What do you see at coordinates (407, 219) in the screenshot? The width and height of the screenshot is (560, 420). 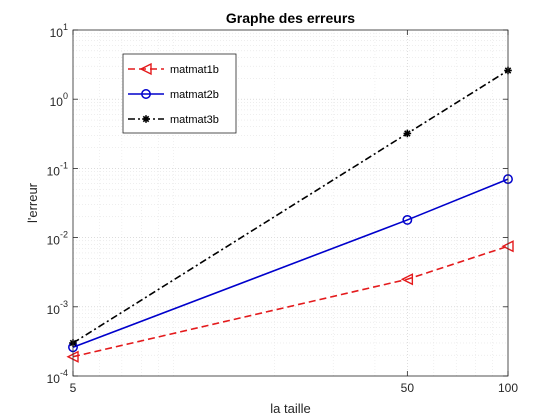 I see `data-point-matmat2b` at bounding box center [407, 219].